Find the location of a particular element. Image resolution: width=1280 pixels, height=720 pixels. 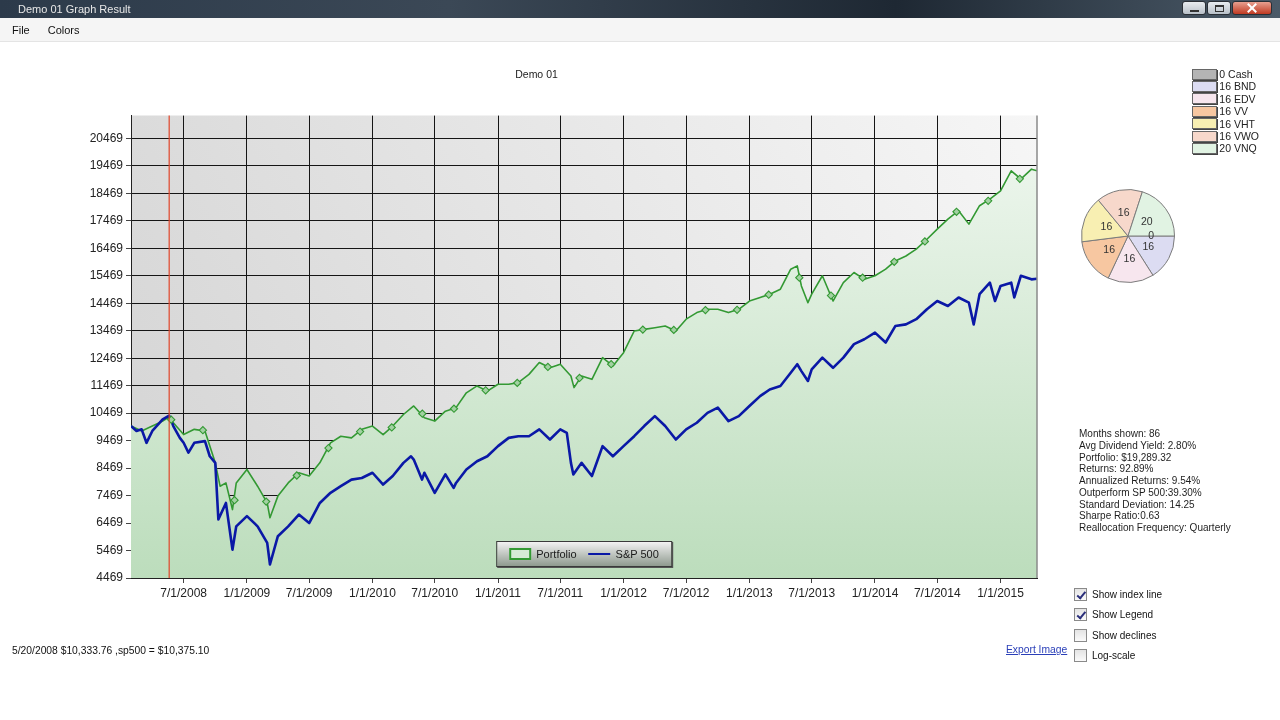

y-tick-label: 5469 is located at coordinates (110, 549).